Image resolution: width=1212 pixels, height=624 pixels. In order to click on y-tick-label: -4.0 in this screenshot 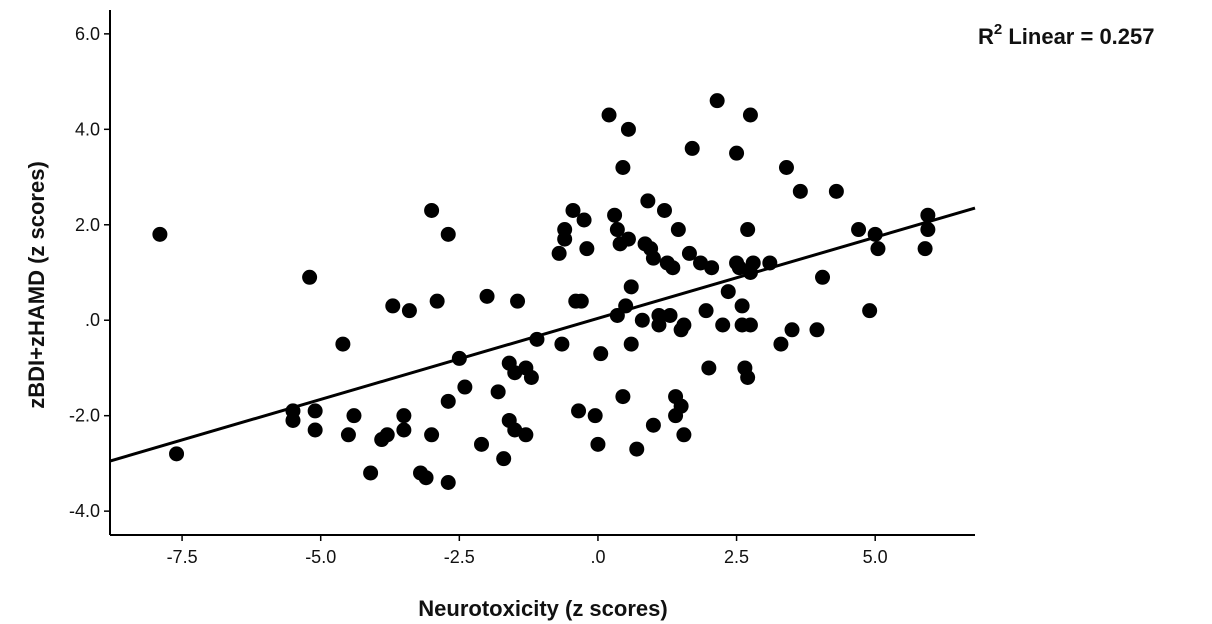, I will do `click(84, 511)`.